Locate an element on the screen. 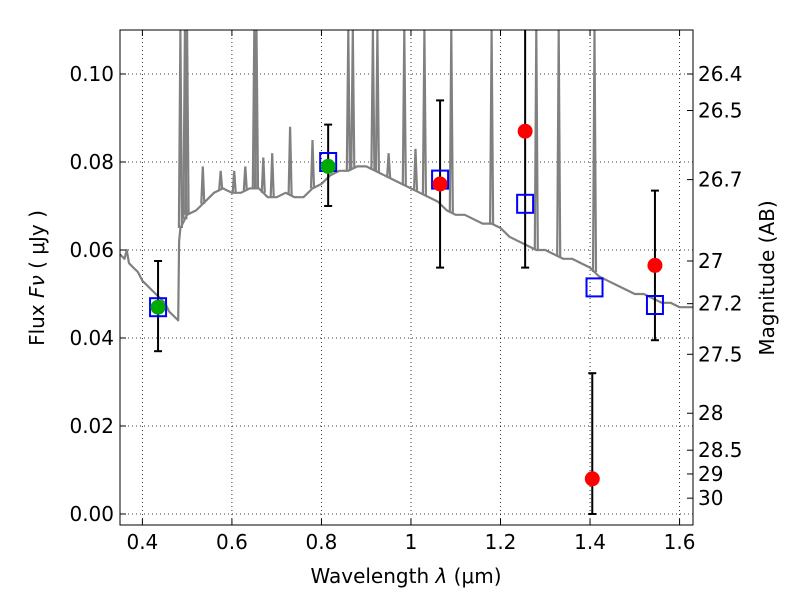 The image size is (800, 600). y2-tick-label: 28.5 is located at coordinates (720, 450).